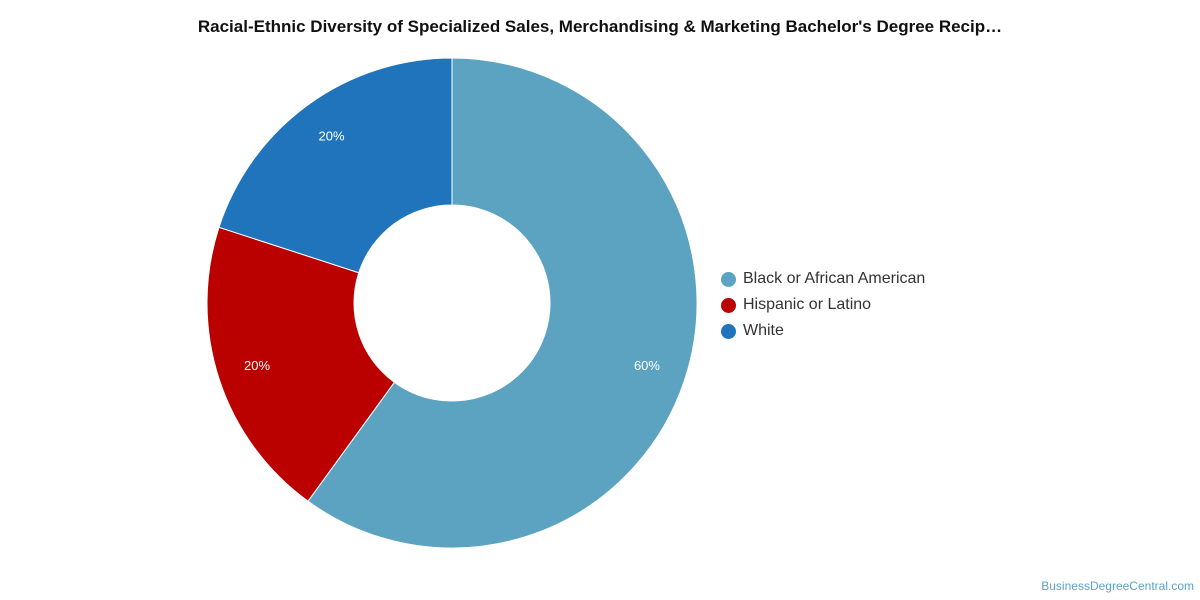 The image size is (1200, 600). I want to click on legend-item-black-or-african-american: Black or African American, so click(823, 279).